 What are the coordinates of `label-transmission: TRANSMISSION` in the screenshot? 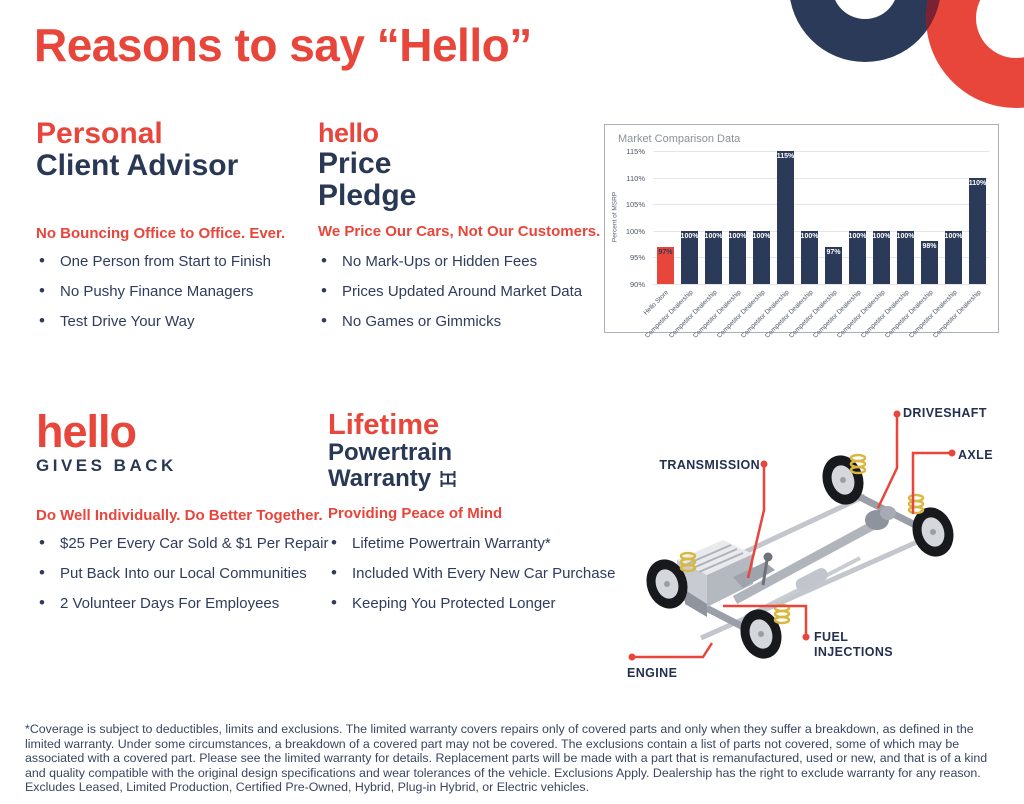 It's located at (709, 465).